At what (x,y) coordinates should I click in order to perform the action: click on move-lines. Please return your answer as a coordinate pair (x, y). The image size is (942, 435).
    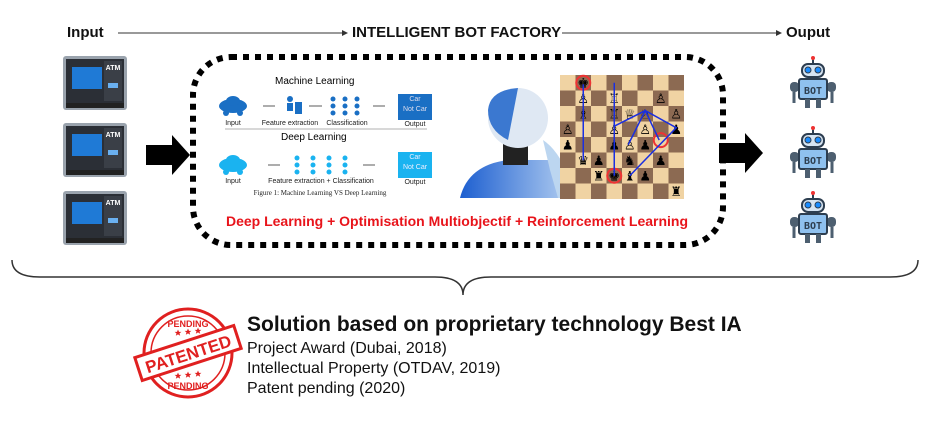
    Looking at the image, I should click on (630, 129).